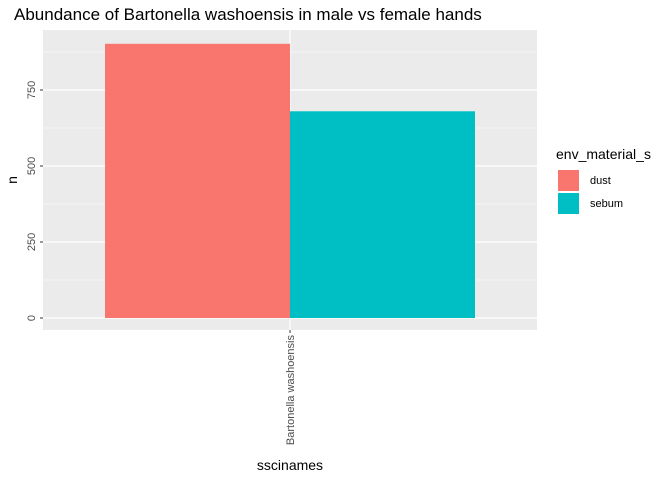 This screenshot has width=672, height=480. Describe the element at coordinates (32, 242) in the screenshot. I see `y-tick-label: 250` at that location.